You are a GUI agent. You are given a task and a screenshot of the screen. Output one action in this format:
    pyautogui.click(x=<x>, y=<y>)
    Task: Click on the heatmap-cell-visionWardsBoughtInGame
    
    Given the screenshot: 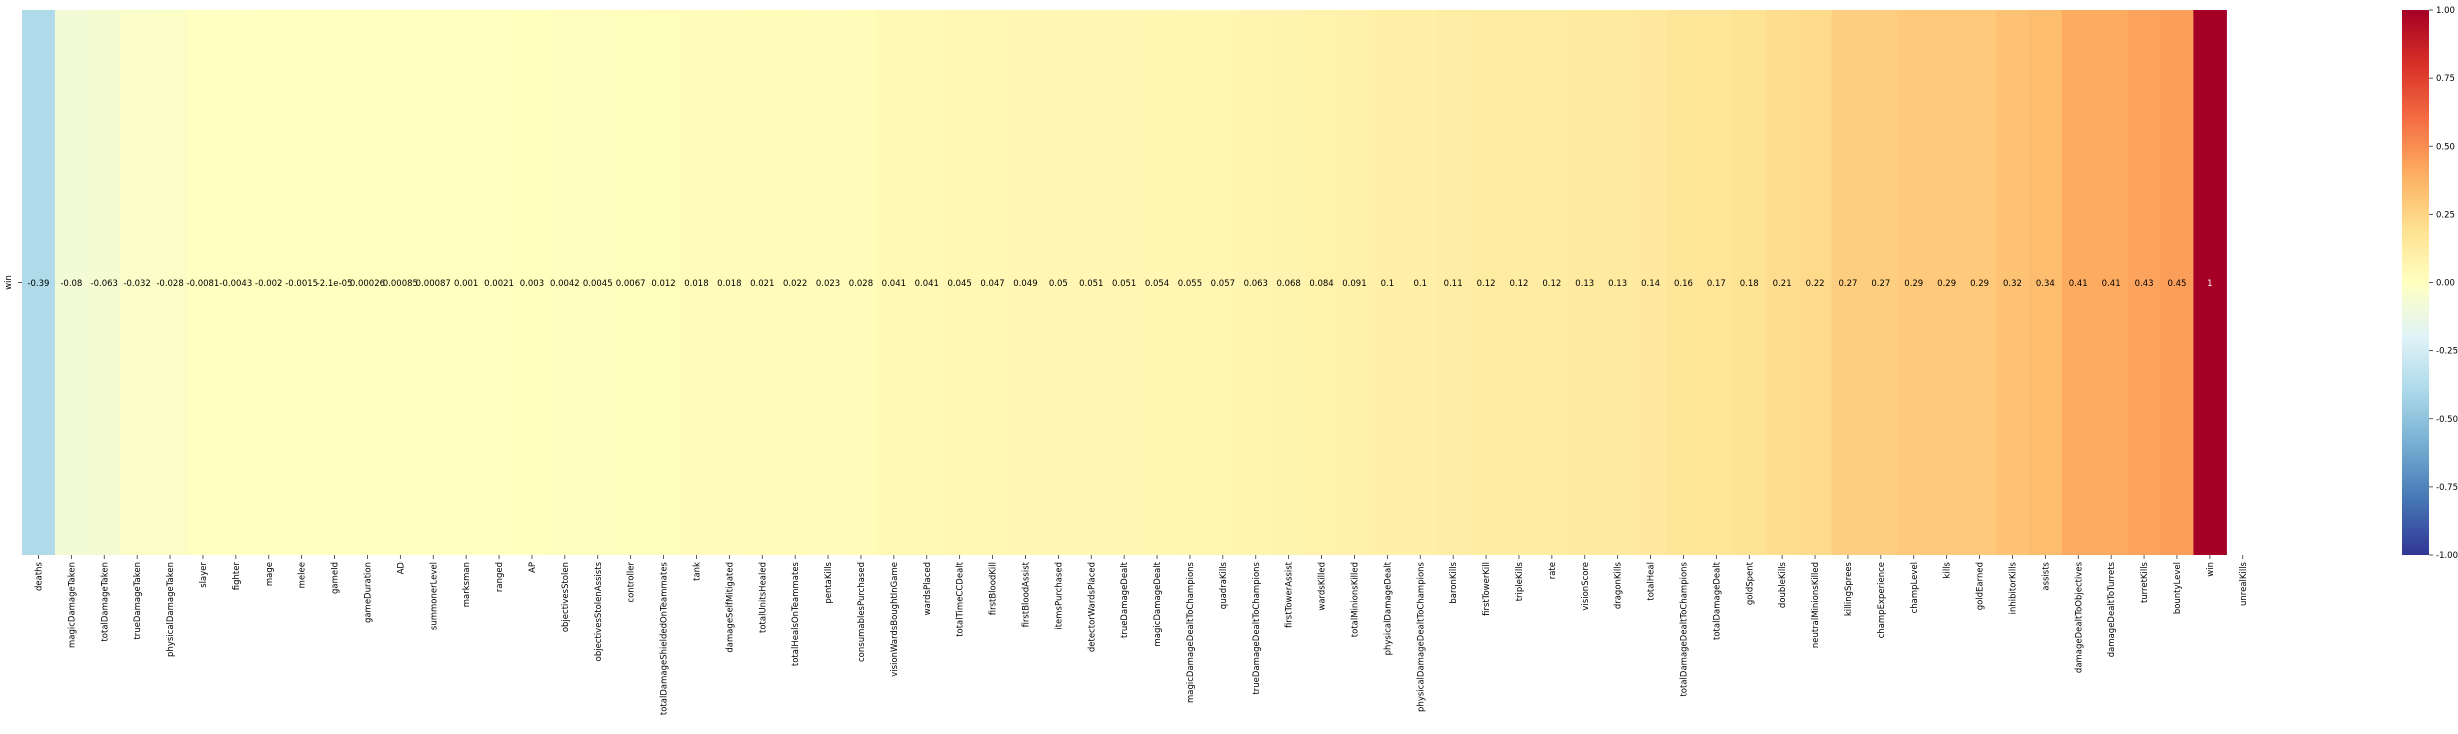 What is the action you would take?
    pyautogui.click(x=894, y=282)
    